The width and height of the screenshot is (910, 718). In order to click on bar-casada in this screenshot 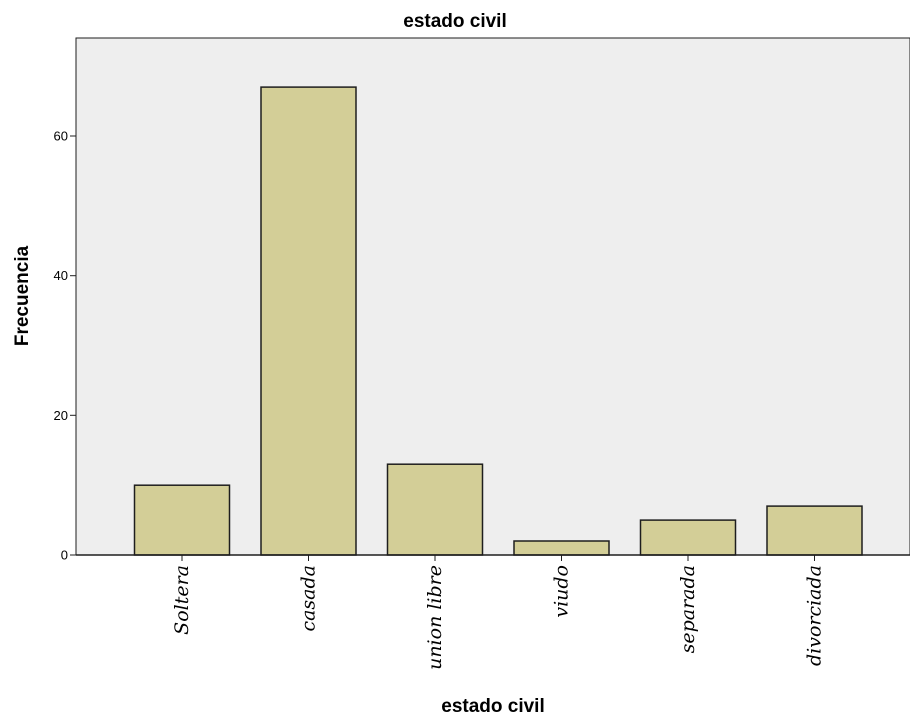, I will do `click(308, 321)`.